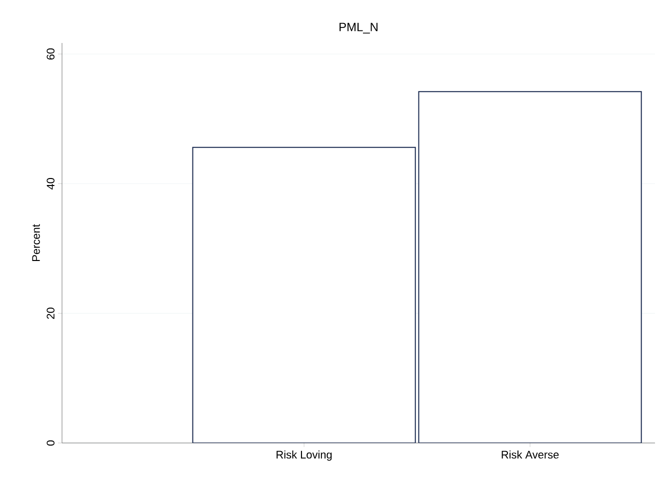  I want to click on chart-title: PML_N, so click(359, 28).